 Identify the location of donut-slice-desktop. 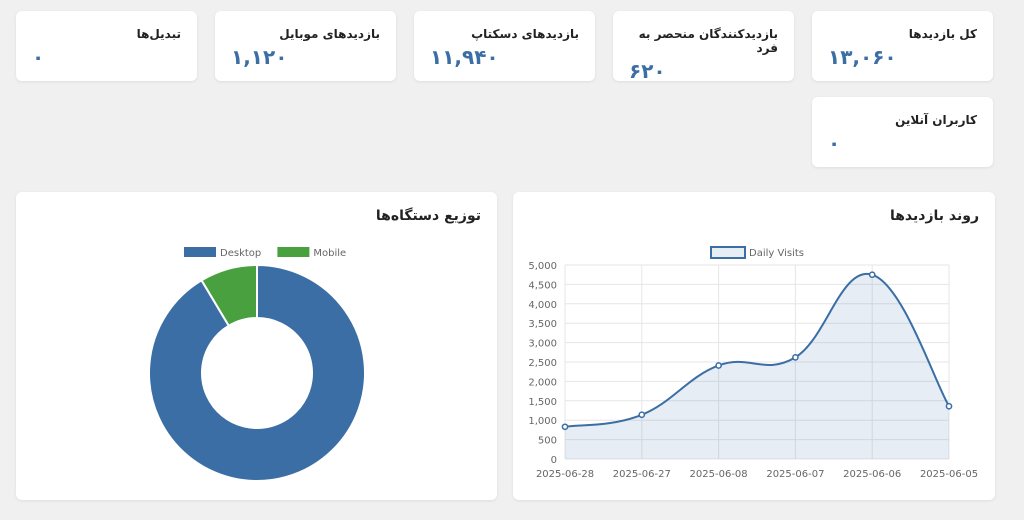
(257, 372).